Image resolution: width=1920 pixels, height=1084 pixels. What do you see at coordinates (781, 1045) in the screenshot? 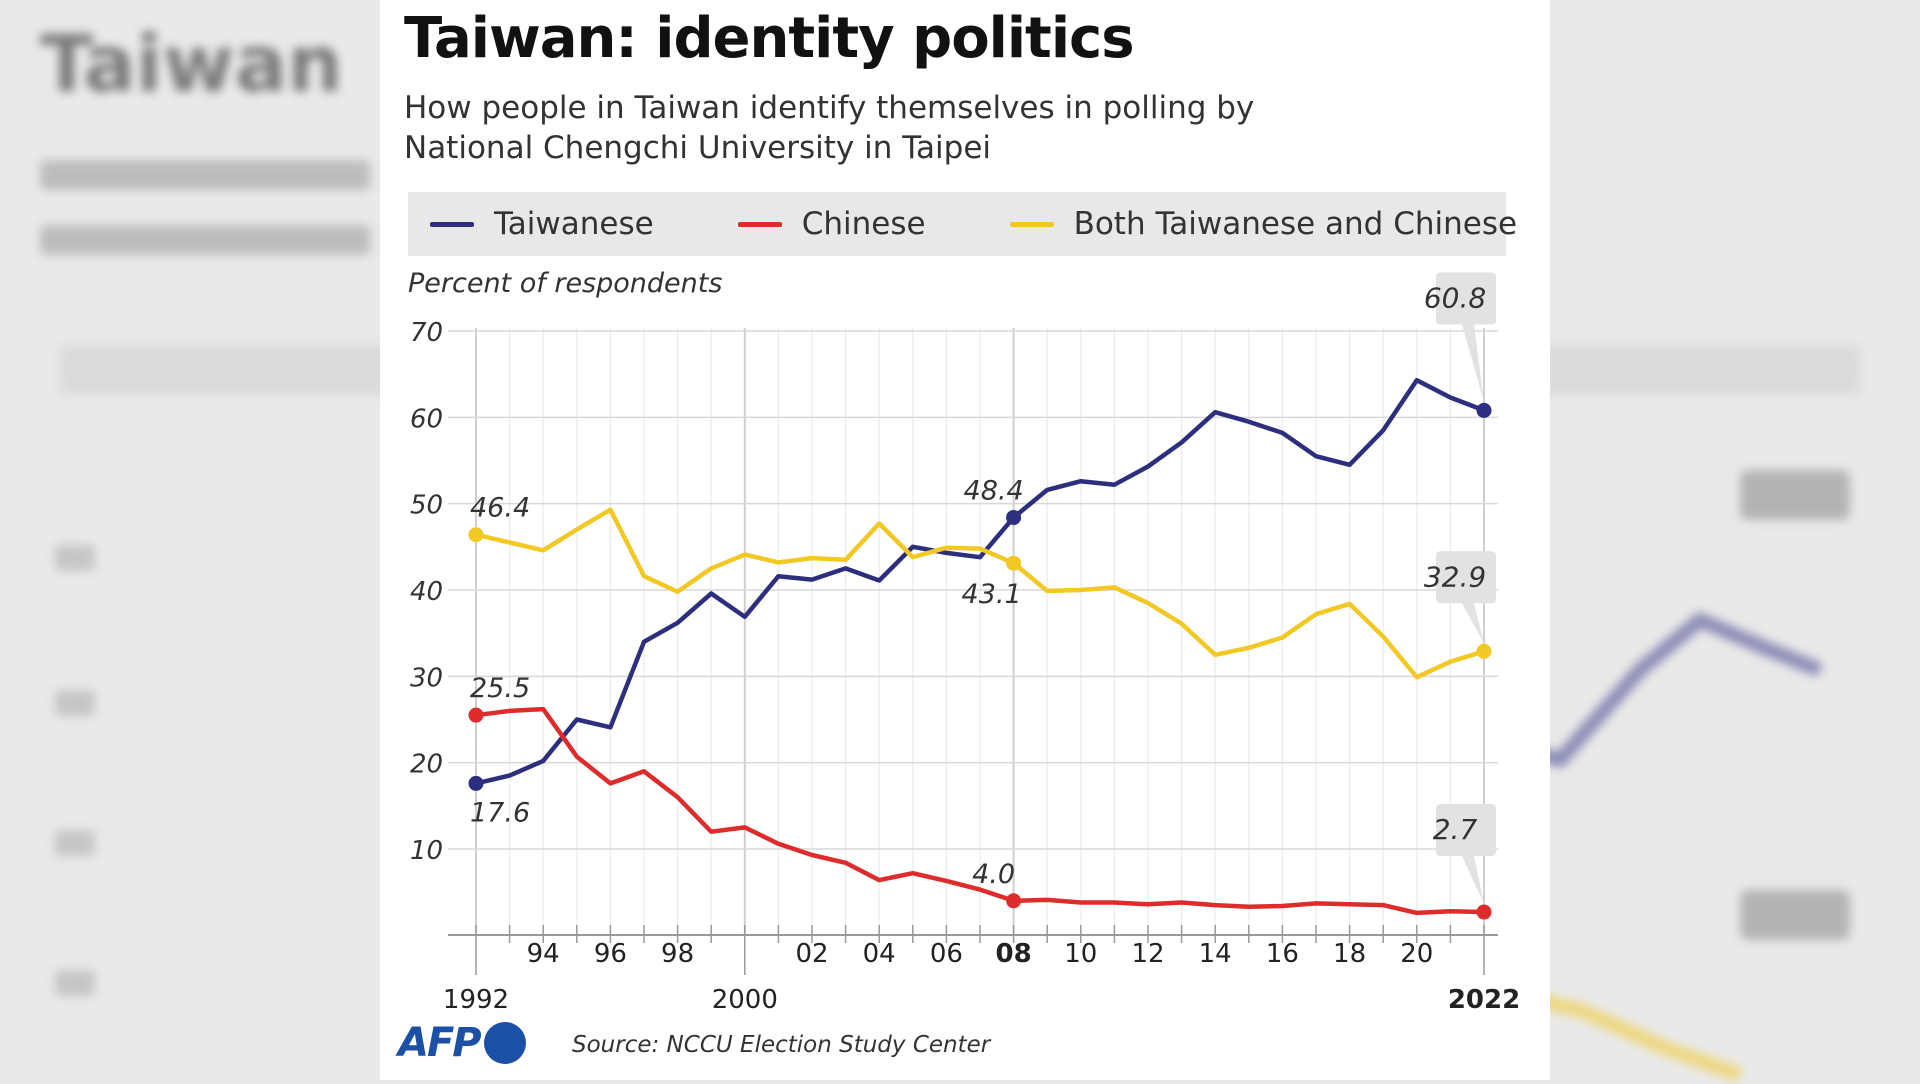
I see `source-note: Source: NCCU Election Study Center` at bounding box center [781, 1045].